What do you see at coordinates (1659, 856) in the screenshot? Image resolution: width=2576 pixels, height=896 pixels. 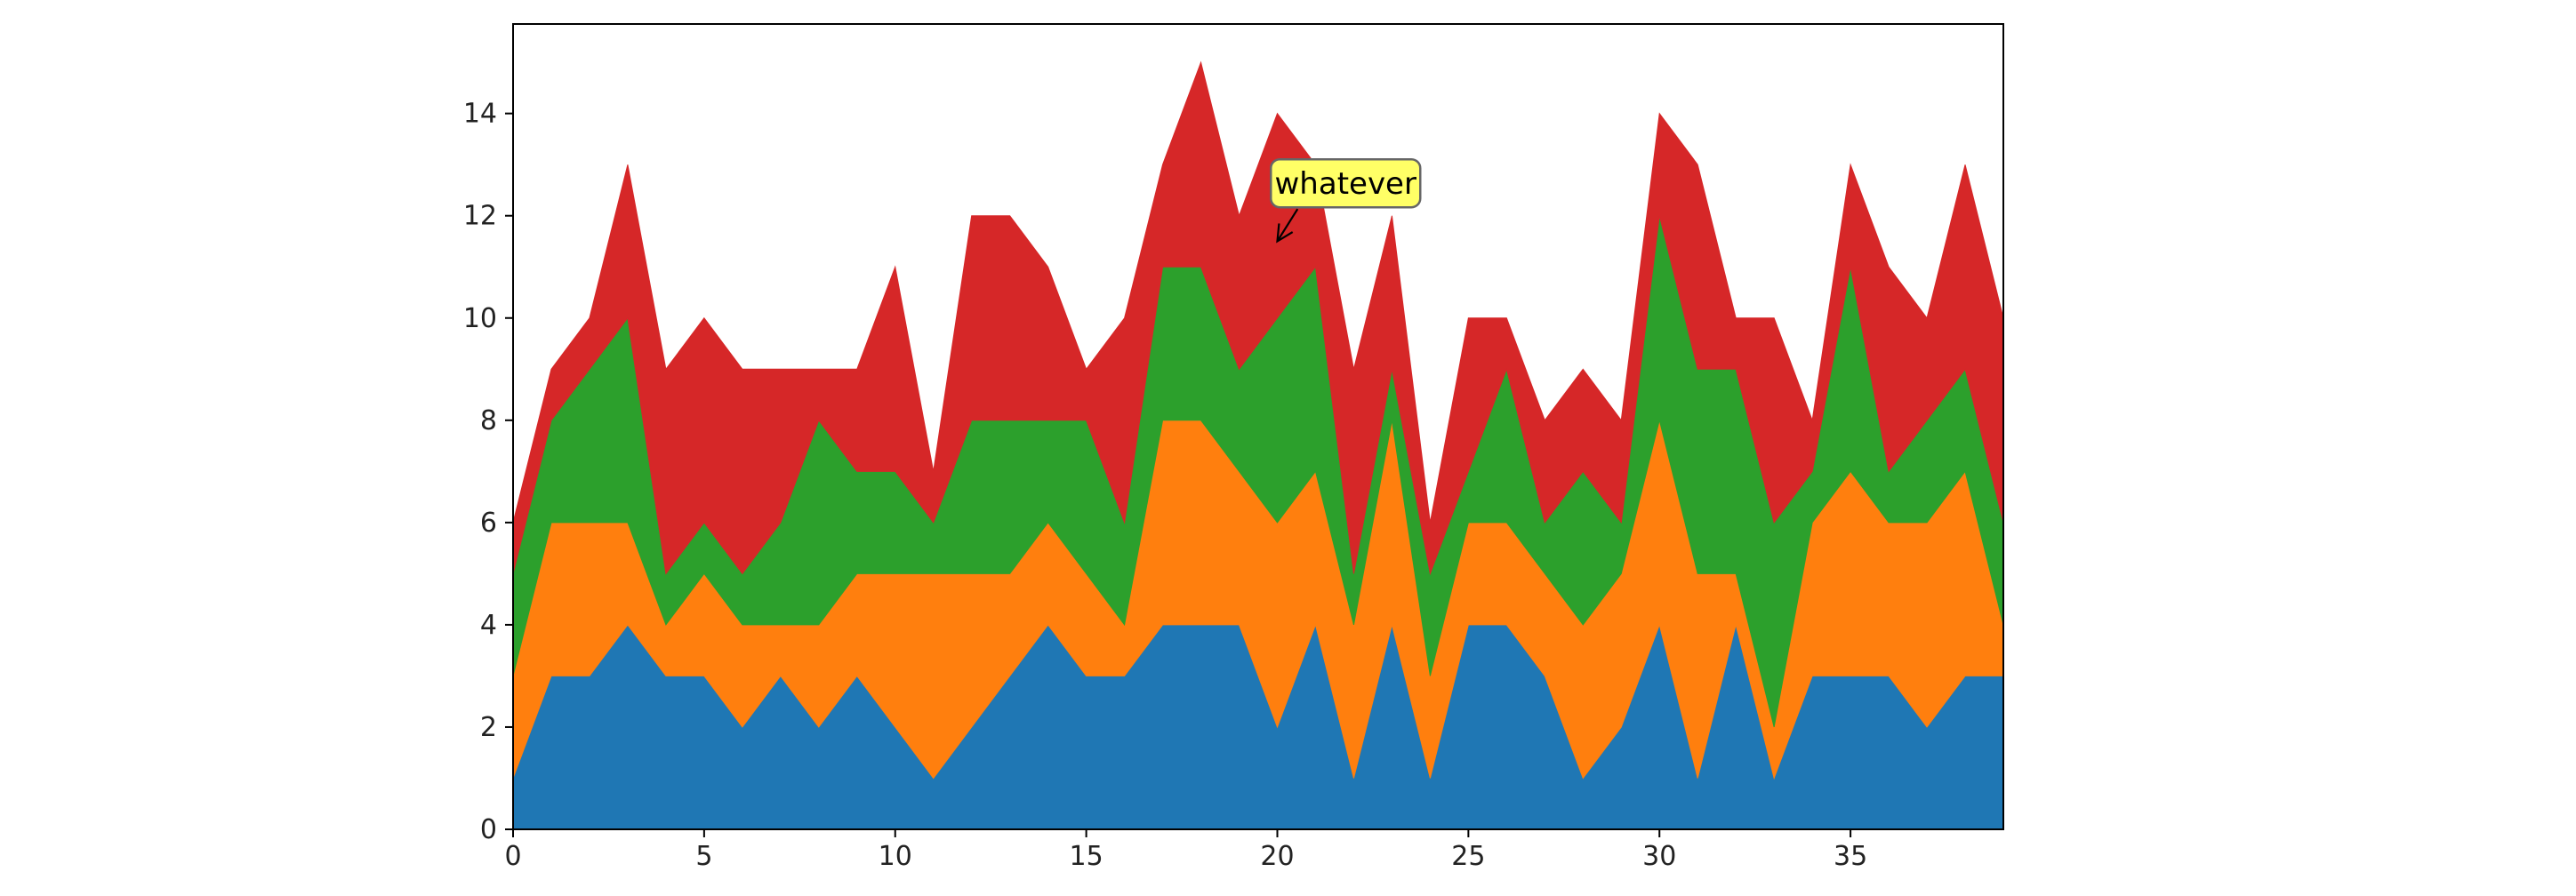 I see `x-tick-label: 30` at bounding box center [1659, 856].